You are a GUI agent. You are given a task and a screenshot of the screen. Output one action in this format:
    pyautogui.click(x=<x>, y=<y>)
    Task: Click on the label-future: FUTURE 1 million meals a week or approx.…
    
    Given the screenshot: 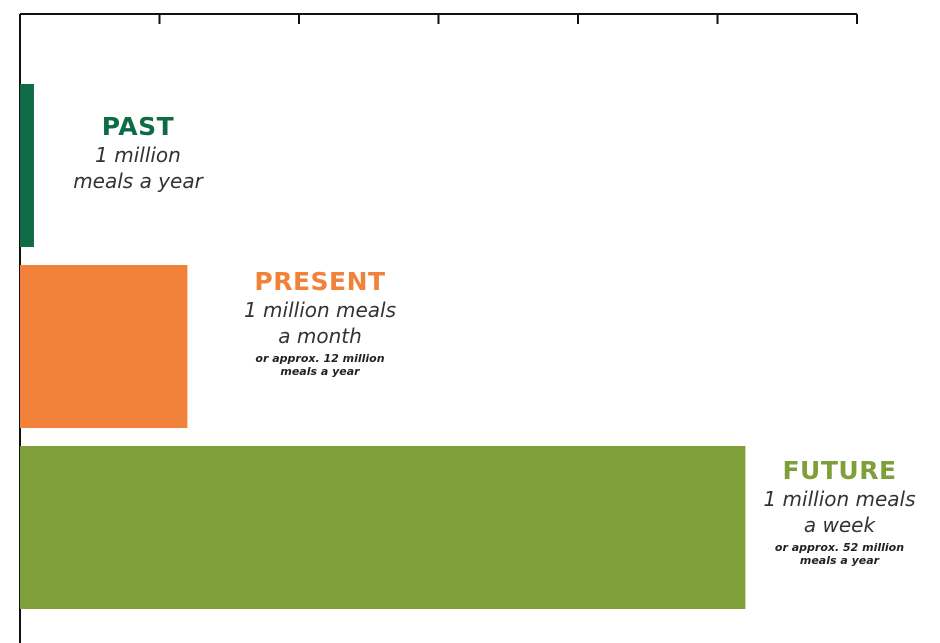 What is the action you would take?
    pyautogui.click(x=839, y=511)
    